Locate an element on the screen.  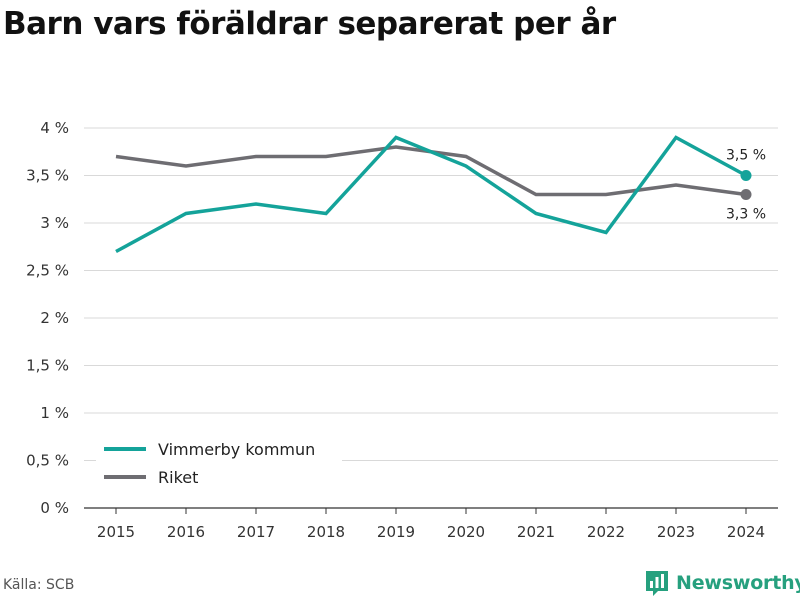
x-tick-label: 2016 is located at coordinates (186, 532).